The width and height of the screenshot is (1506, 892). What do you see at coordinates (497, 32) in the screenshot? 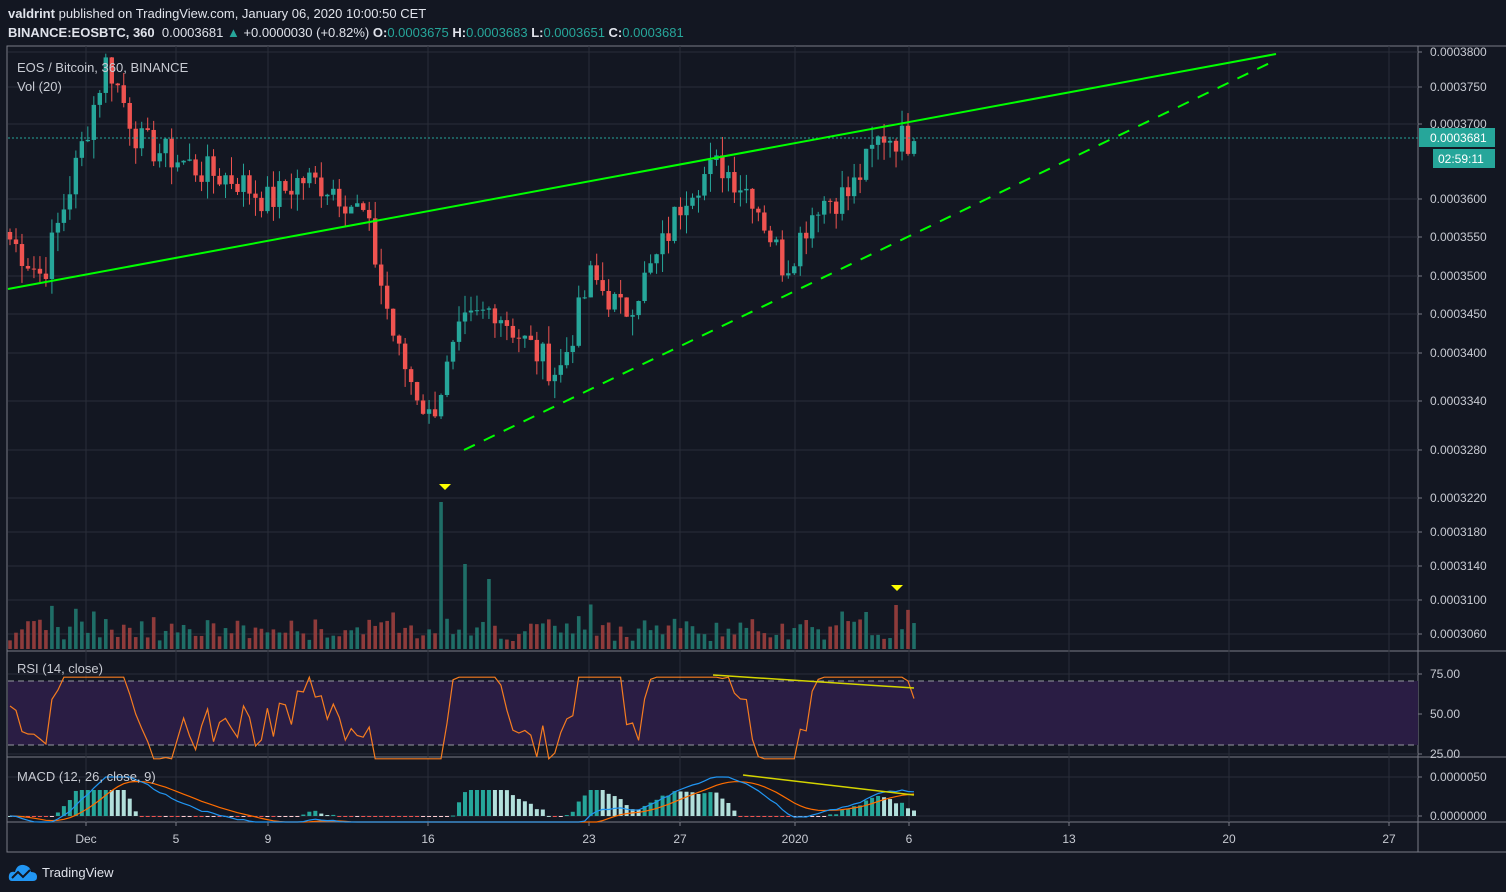
I see `high-value: 0.0003683` at bounding box center [497, 32].